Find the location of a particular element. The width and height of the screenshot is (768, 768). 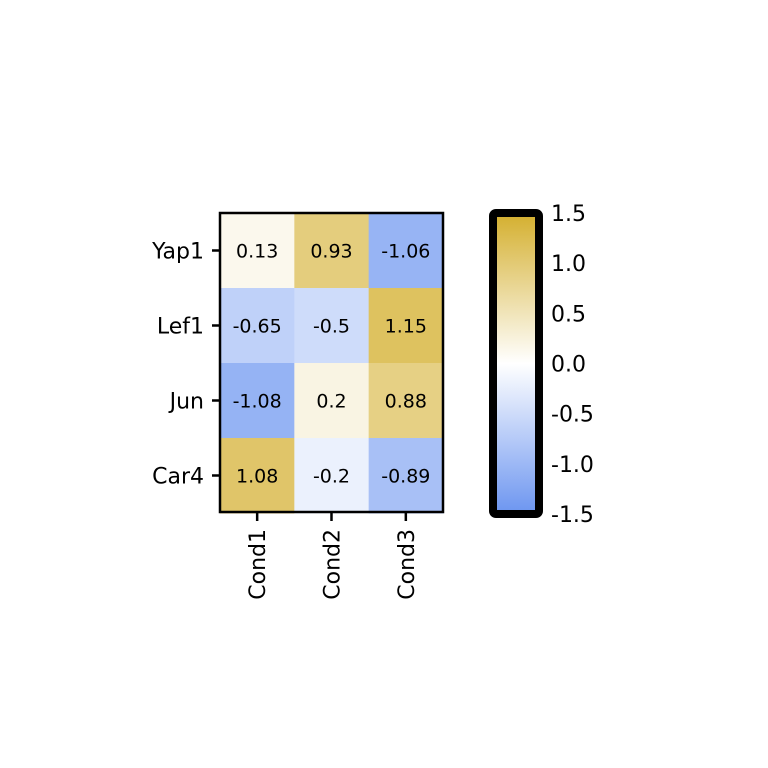

row-label-yap1: Yap1 is located at coordinates (177, 252).